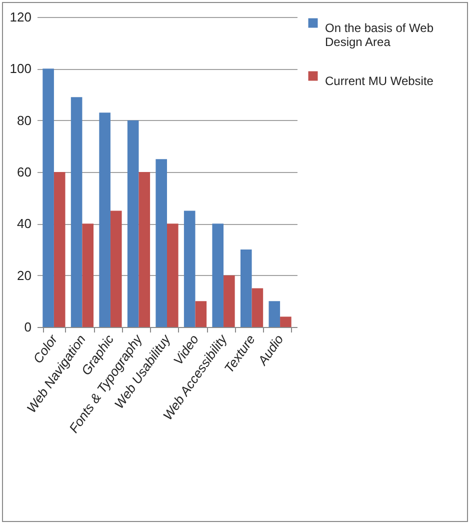 The width and height of the screenshot is (476, 528). Describe the element at coordinates (24, 275) in the screenshot. I see `y-tick-label: 20` at that location.